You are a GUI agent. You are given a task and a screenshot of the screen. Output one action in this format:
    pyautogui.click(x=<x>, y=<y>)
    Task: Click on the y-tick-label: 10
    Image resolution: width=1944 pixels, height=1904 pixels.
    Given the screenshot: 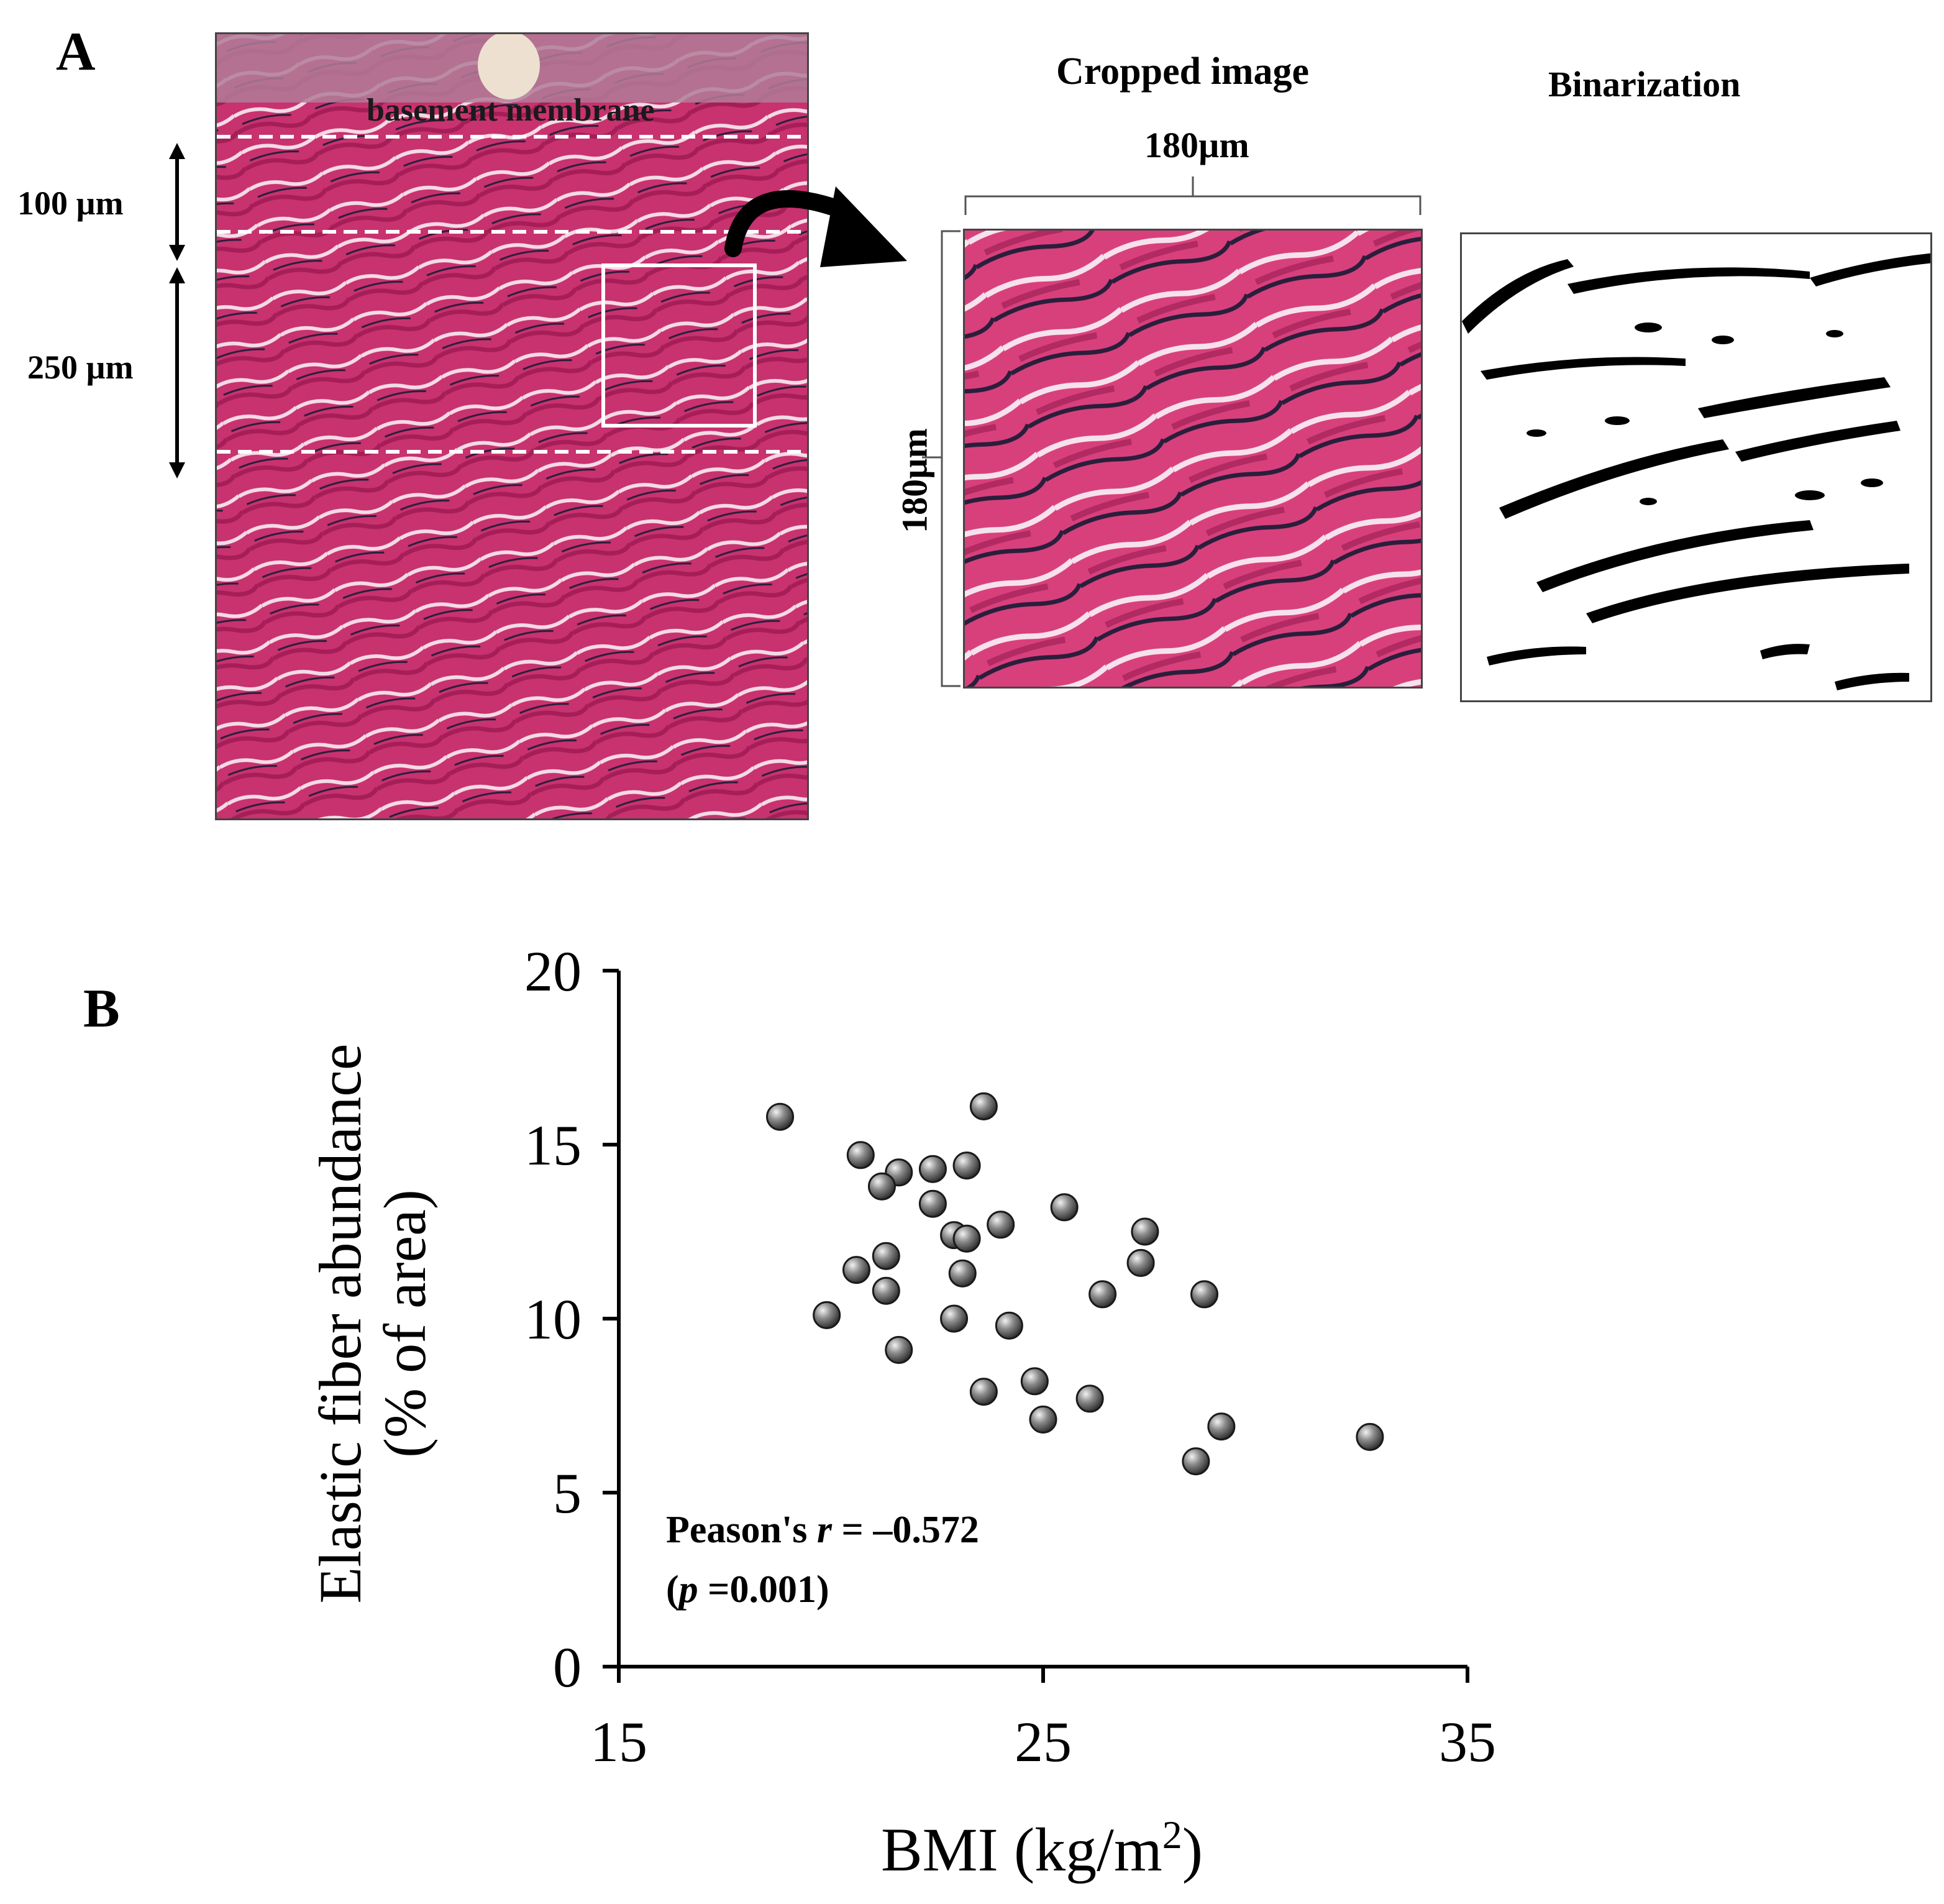 What is the action you would take?
    pyautogui.click(x=553, y=1319)
    